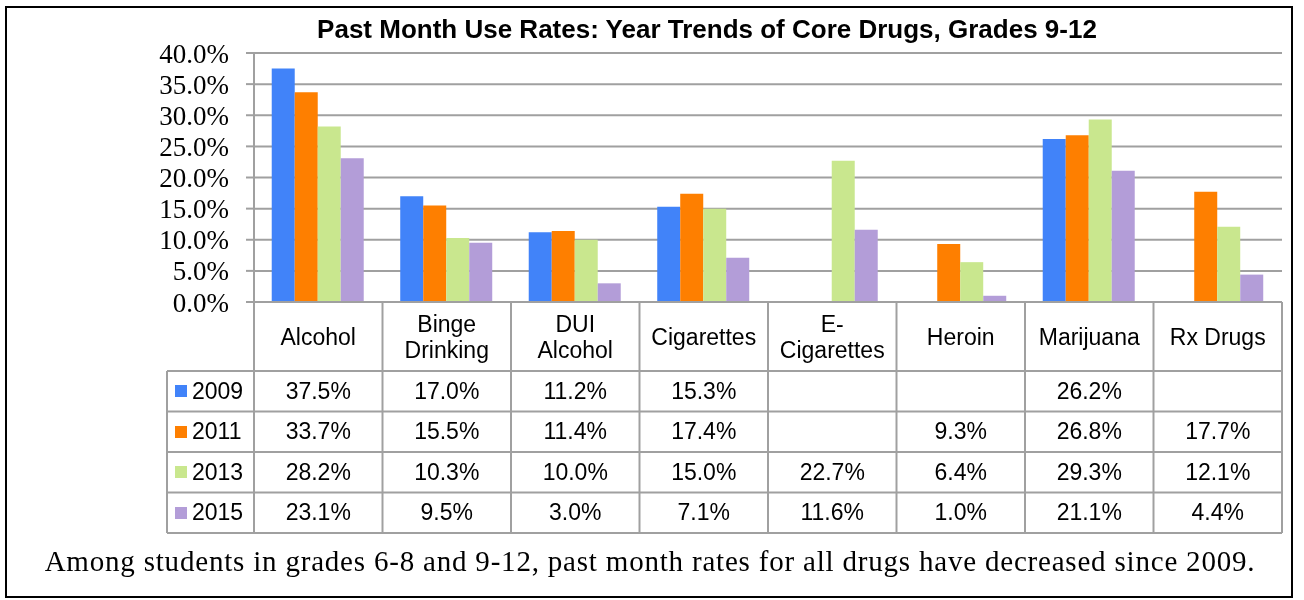  I want to click on data-label: 9.3%, so click(960, 432).